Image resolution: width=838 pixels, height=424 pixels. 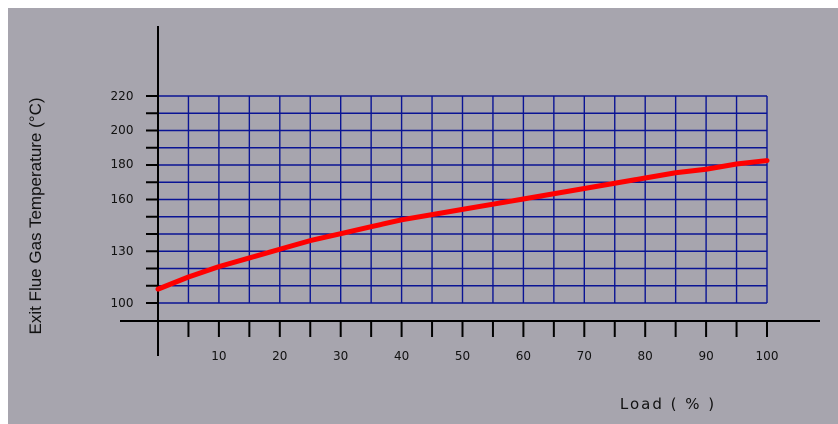 What do you see at coordinates (35, 215) in the screenshot?
I see `y-axis-label: Exit Flue Gas Temperature (°C)` at bounding box center [35, 215].